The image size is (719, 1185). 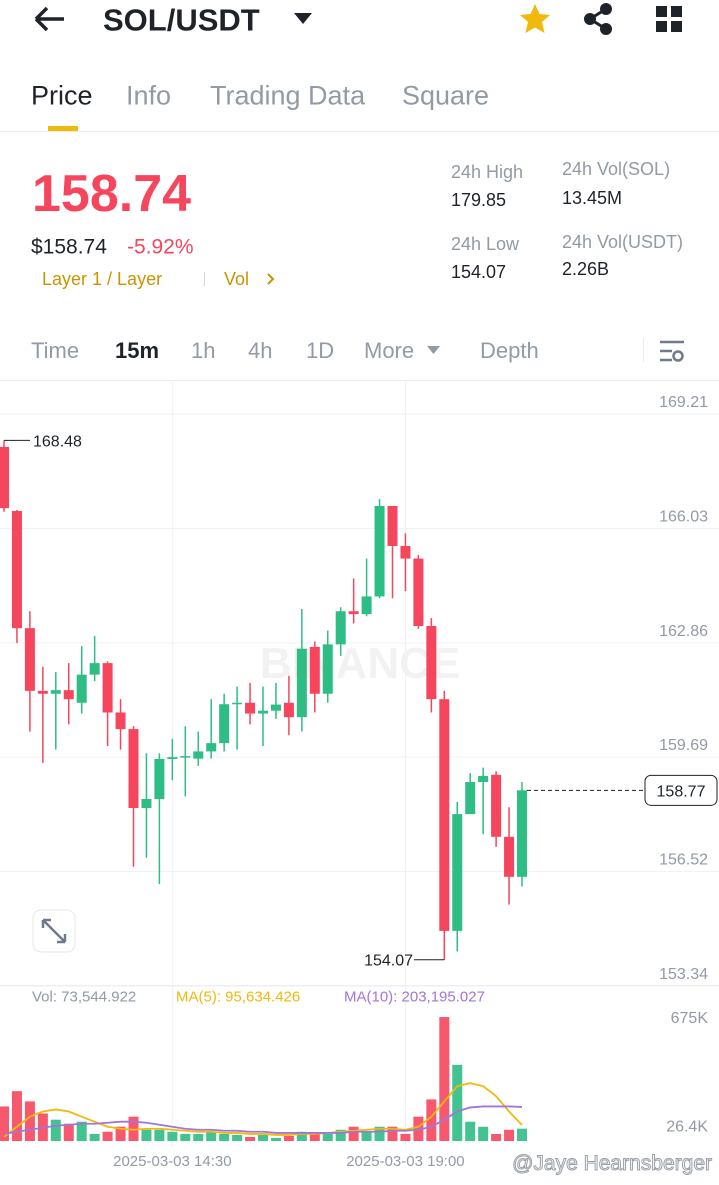 What do you see at coordinates (487, 172) in the screenshot?
I see `stat-label: 24h High` at bounding box center [487, 172].